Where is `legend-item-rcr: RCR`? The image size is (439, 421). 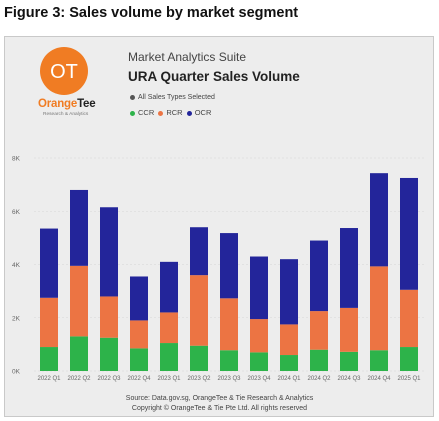 legend-item-rcr: RCR is located at coordinates (170, 112).